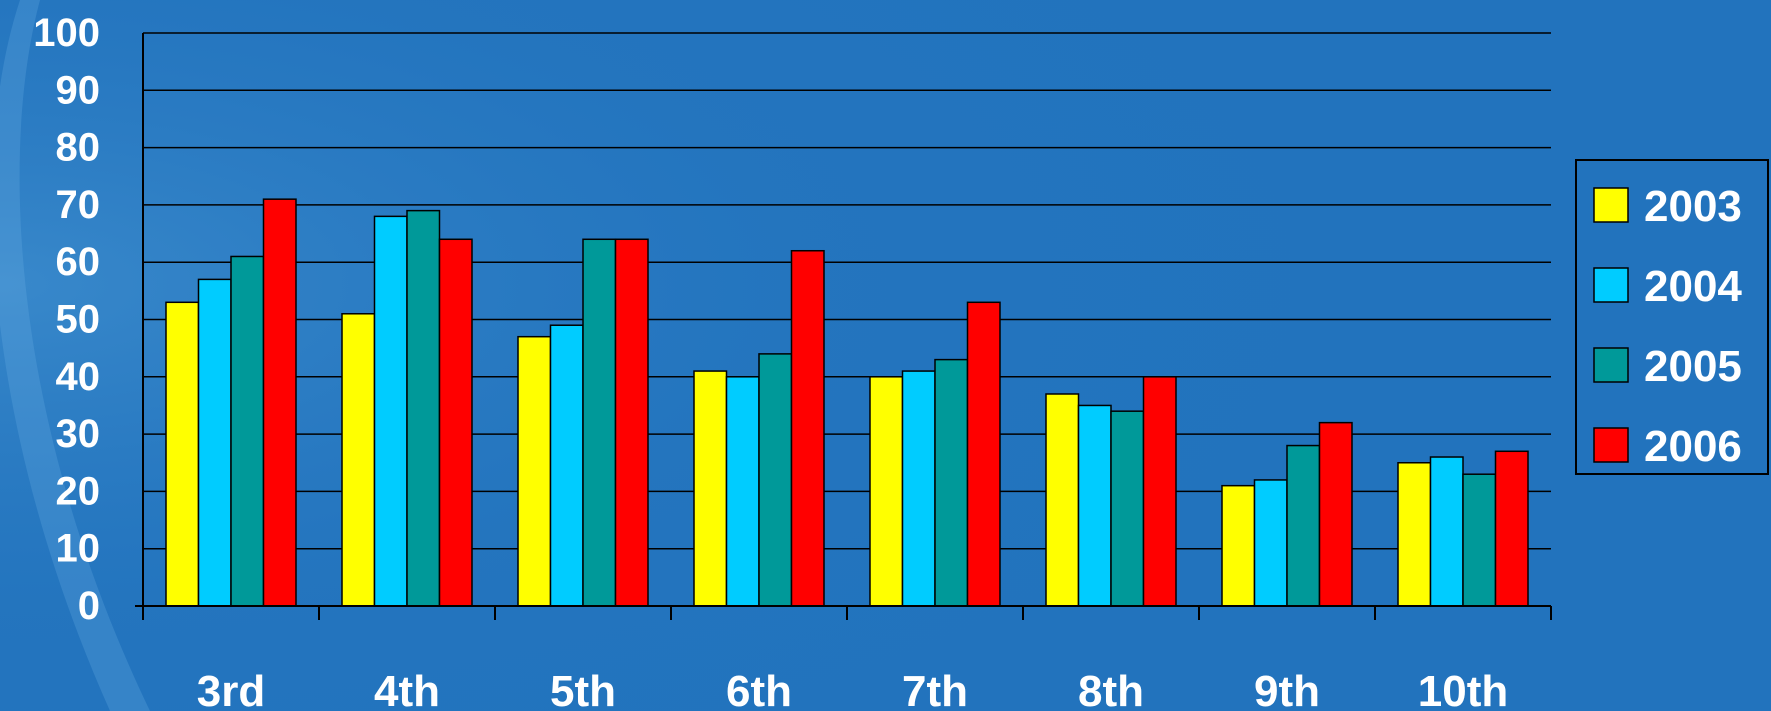 Image resolution: width=1771 pixels, height=711 pixels. What do you see at coordinates (456, 422) in the screenshot?
I see `bar-2006-4th` at bounding box center [456, 422].